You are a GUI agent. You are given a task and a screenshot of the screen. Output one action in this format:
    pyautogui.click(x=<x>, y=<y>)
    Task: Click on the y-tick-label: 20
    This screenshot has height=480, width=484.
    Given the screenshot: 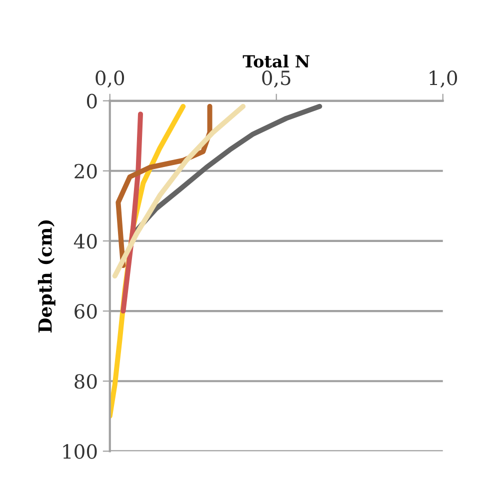 What is the action you would take?
    pyautogui.click(x=85, y=171)
    